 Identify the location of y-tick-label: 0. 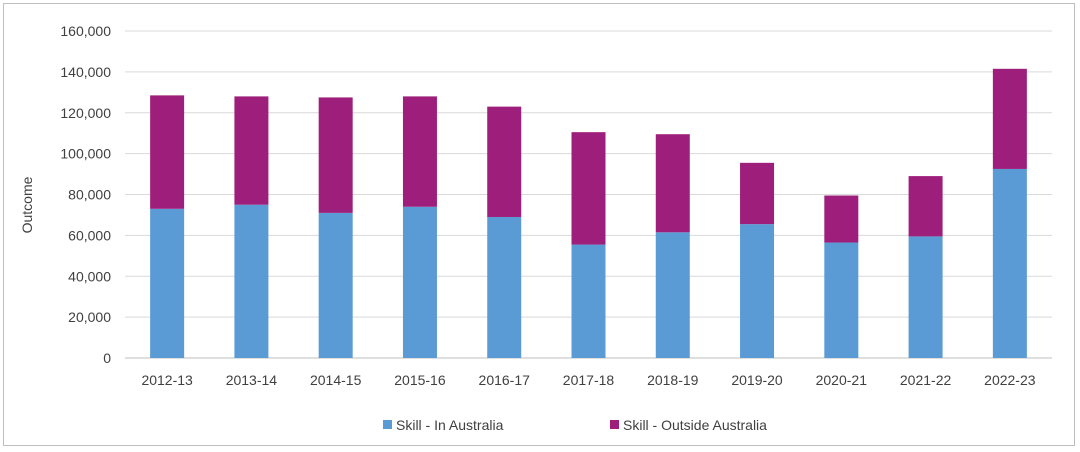
(107, 358).